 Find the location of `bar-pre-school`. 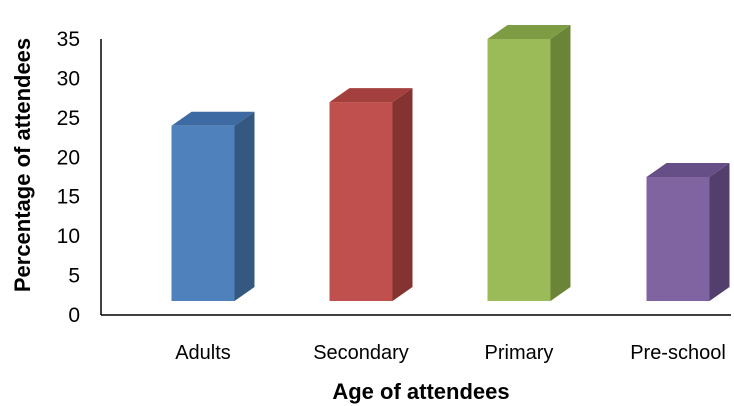

bar-pre-school is located at coordinates (688, 232).